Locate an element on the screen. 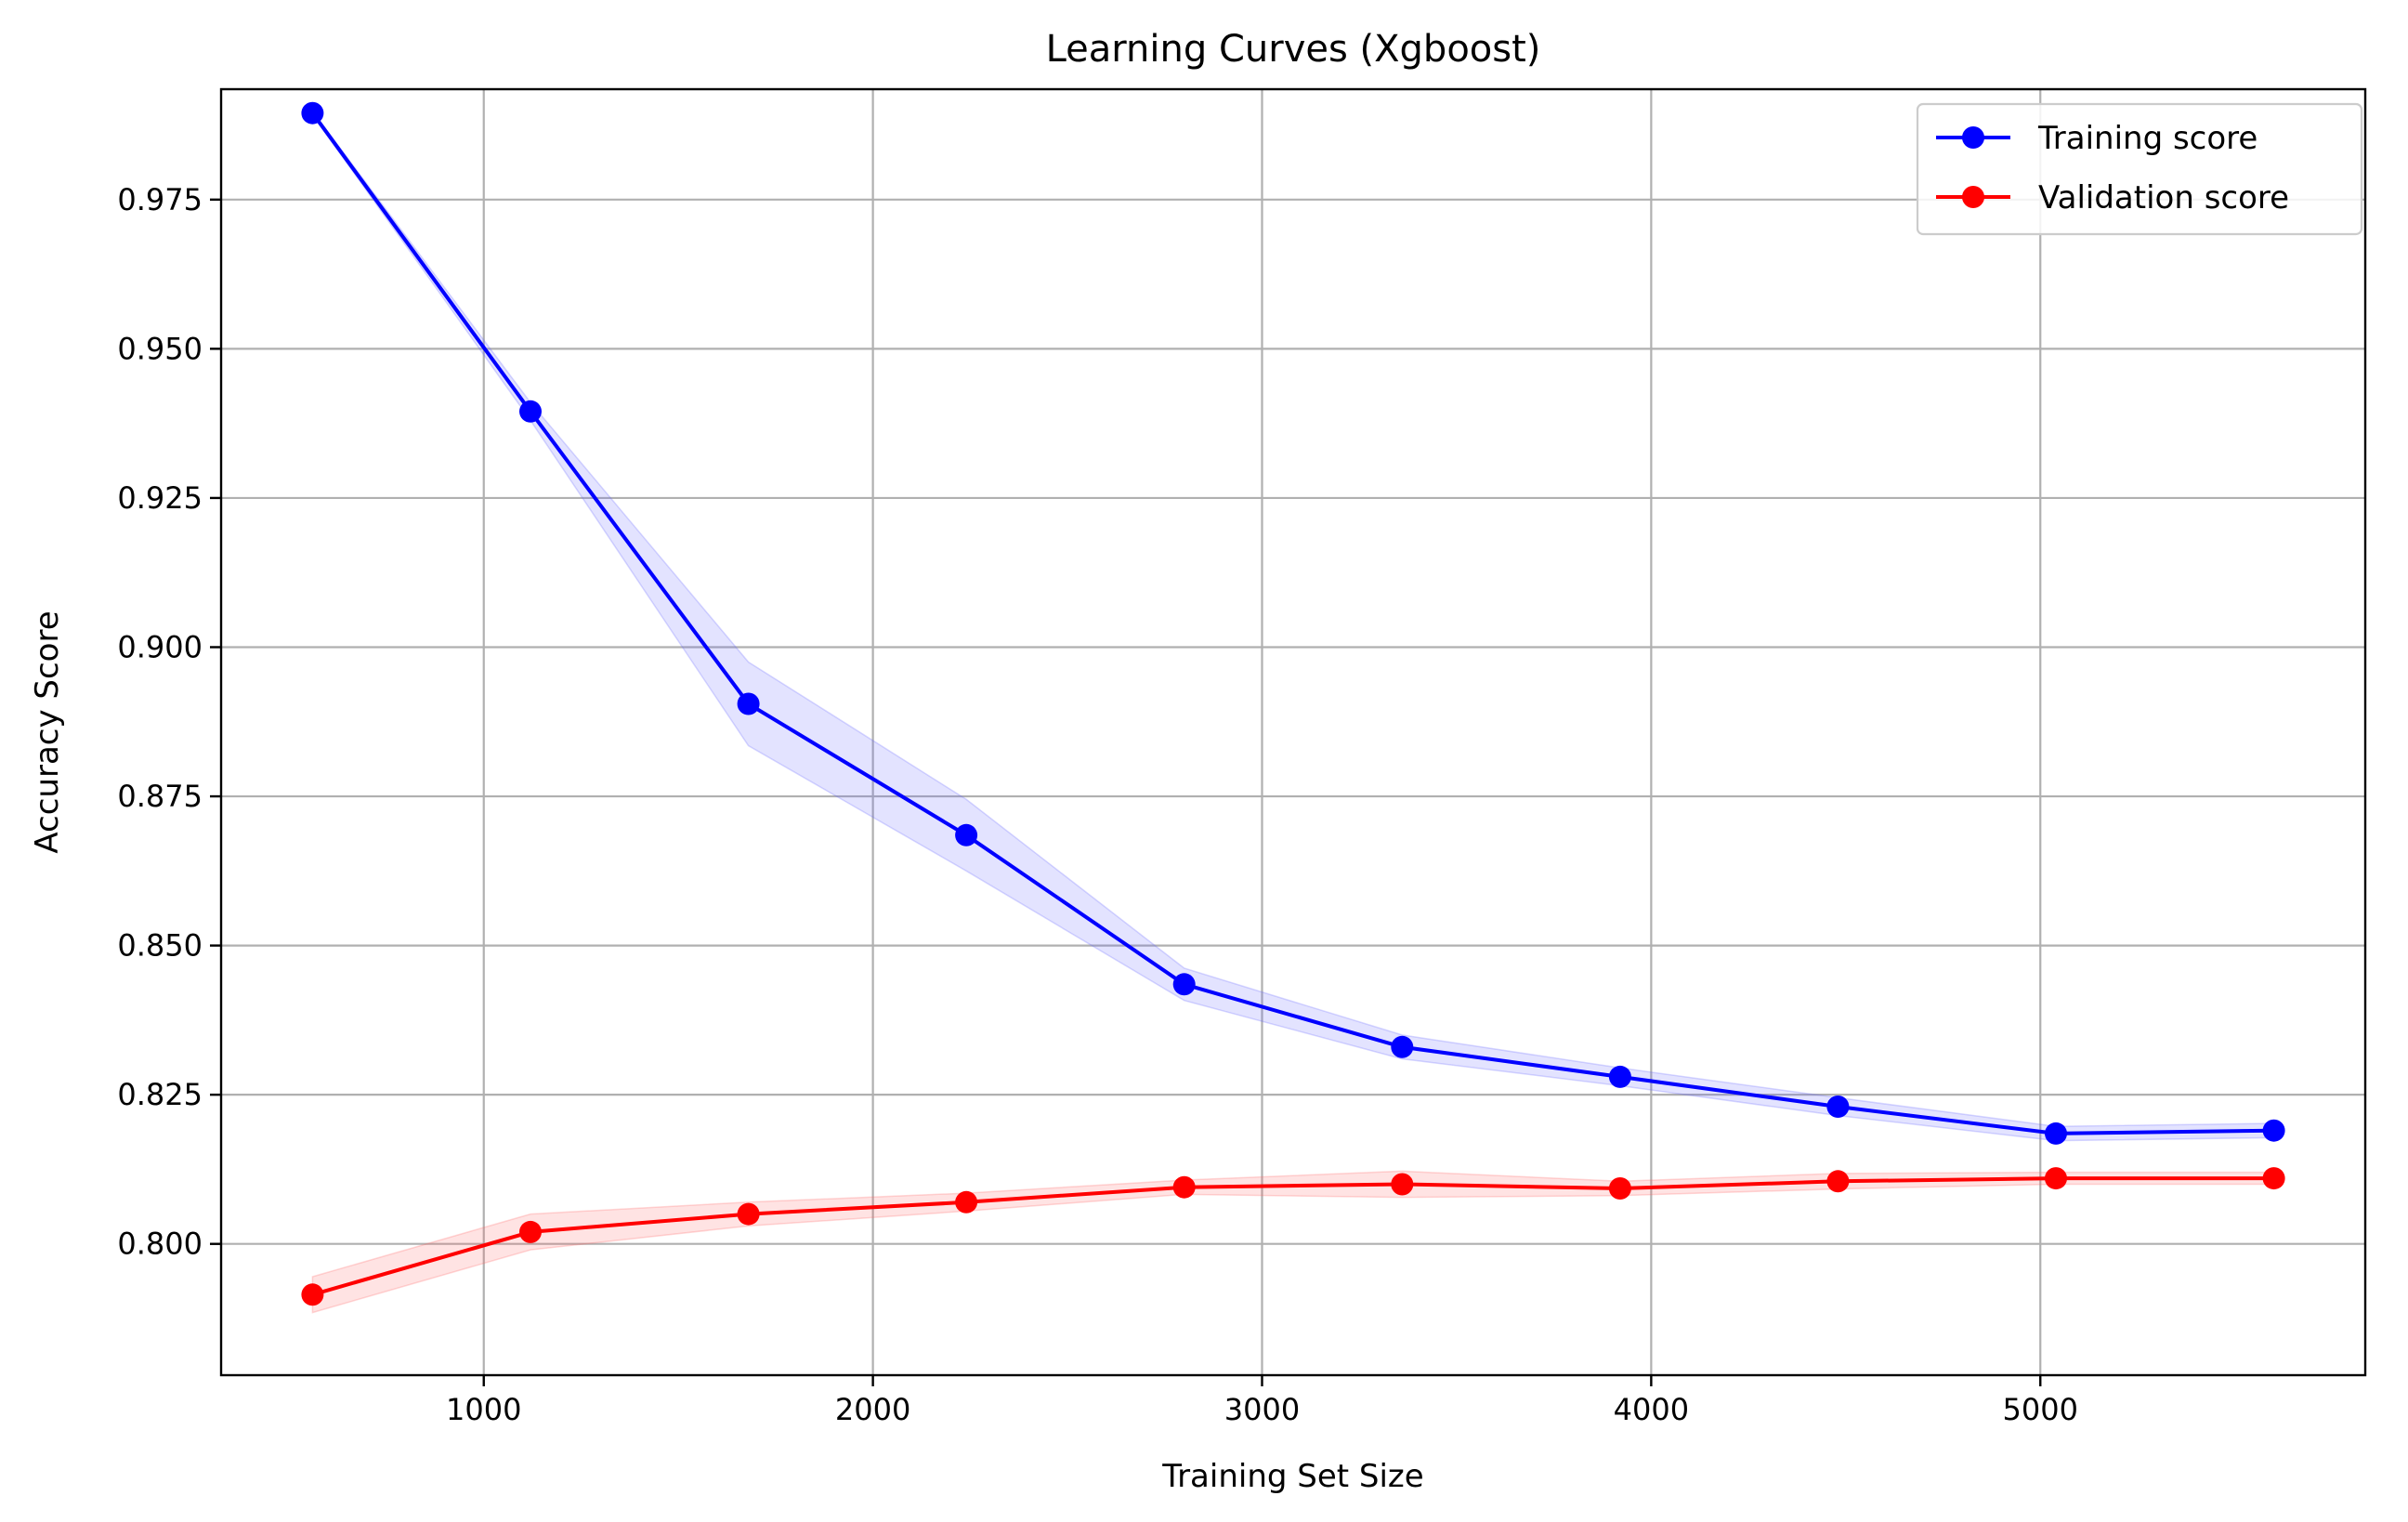  x-tick-label: 1000 is located at coordinates (483, 1410).